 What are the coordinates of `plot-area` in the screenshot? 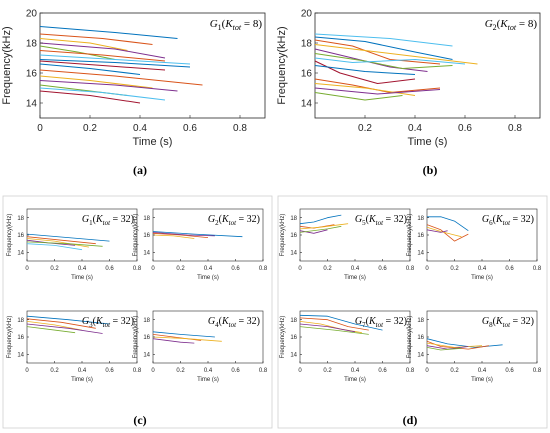 It's located at (152, 65).